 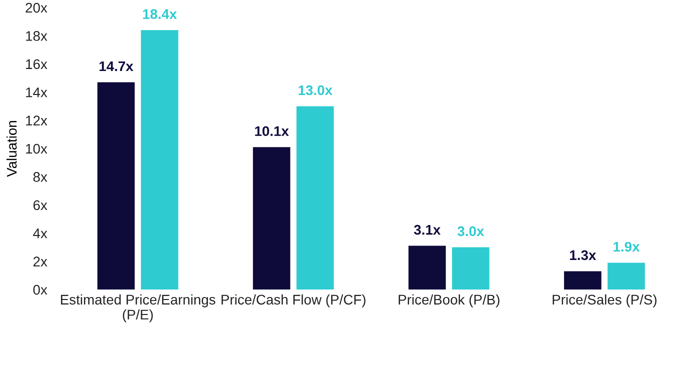 I want to click on data-label: 18.4x, so click(x=160, y=14).